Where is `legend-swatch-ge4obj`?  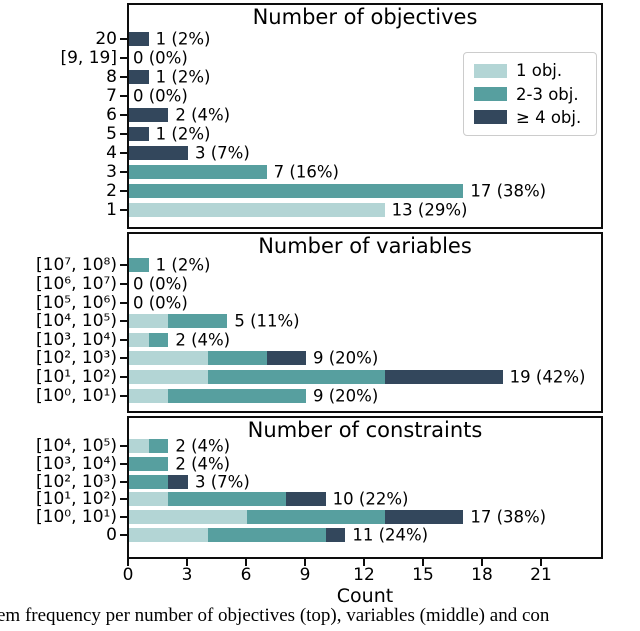 legend-swatch-ge4obj is located at coordinates (490, 117).